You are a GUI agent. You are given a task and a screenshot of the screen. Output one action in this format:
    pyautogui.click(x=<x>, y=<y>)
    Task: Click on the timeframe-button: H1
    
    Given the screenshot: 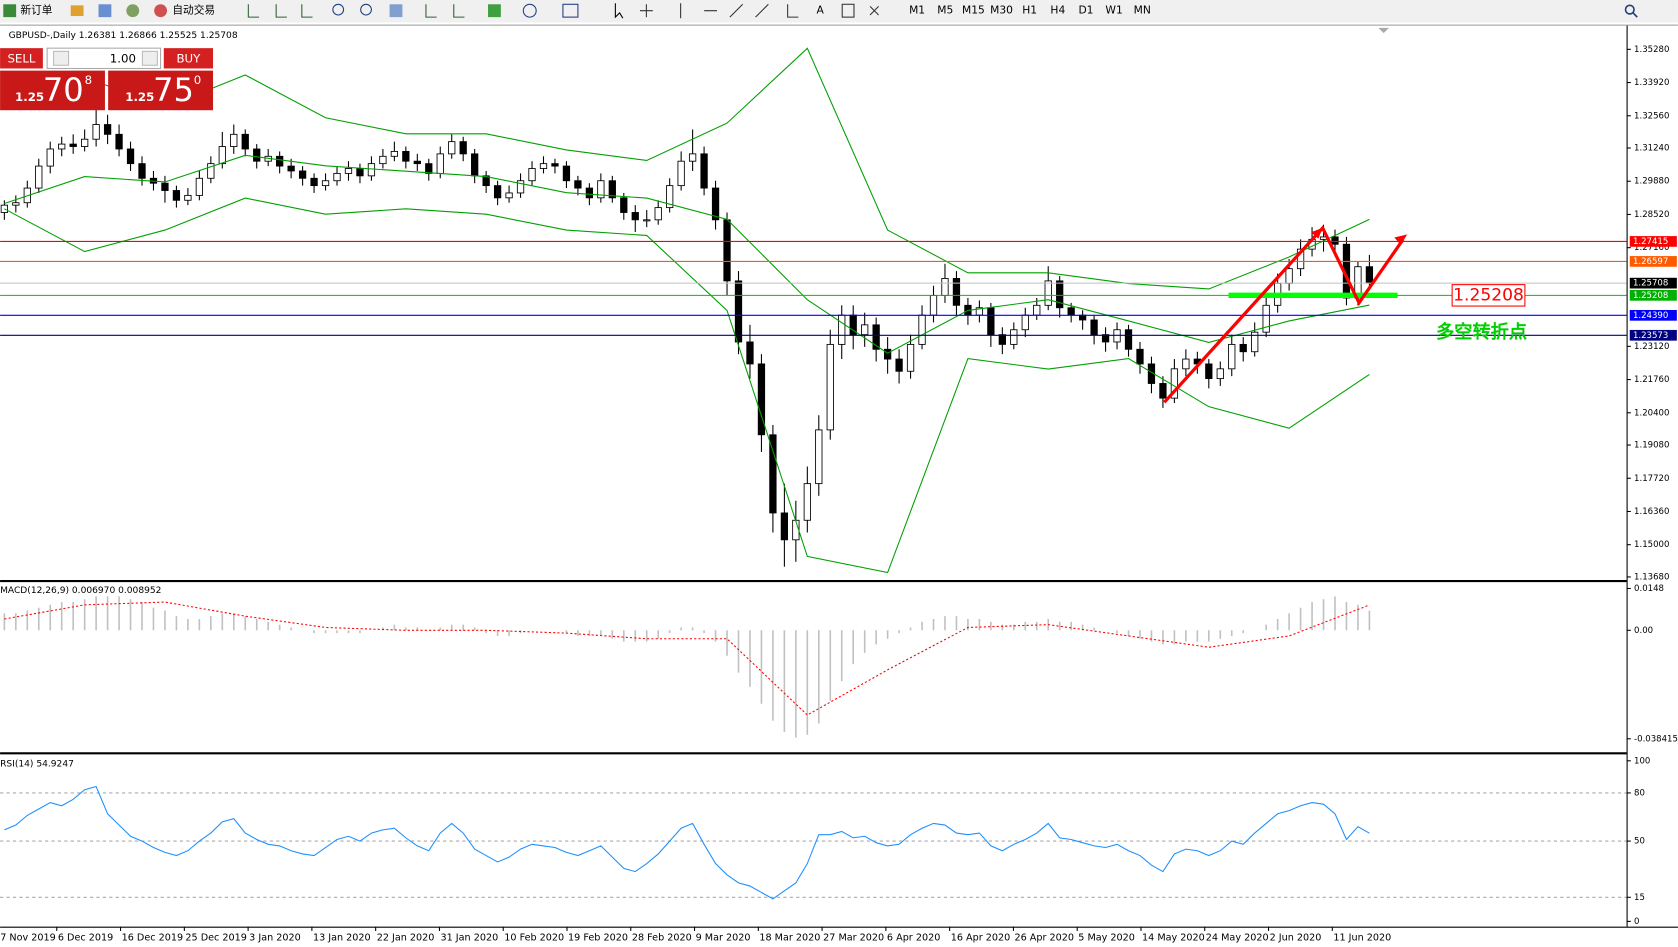 What is the action you would take?
    pyautogui.click(x=1029, y=10)
    